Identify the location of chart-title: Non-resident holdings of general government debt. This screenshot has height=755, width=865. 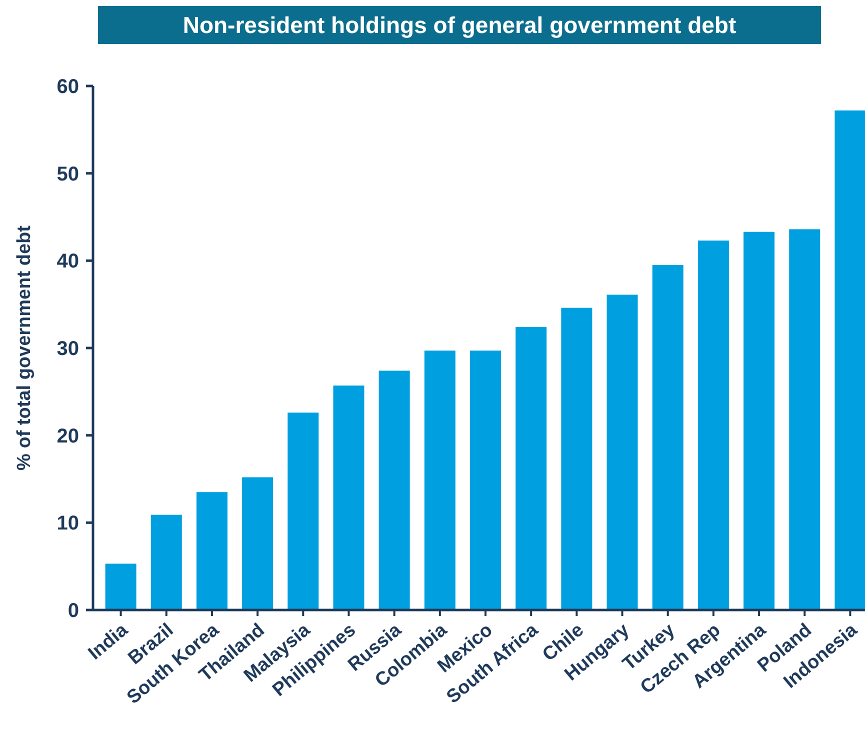
(459, 25).